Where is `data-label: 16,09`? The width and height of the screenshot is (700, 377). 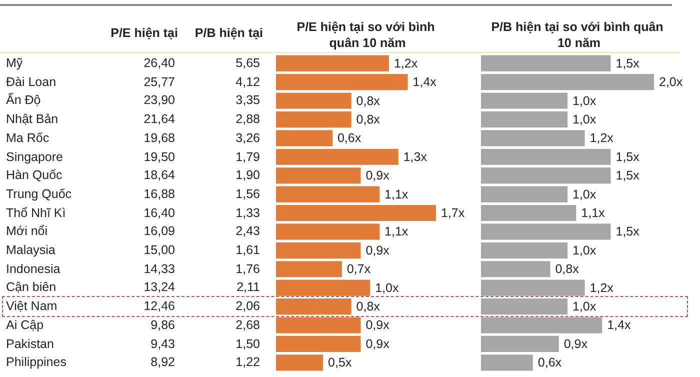 data-label: 16,09 is located at coordinates (159, 231).